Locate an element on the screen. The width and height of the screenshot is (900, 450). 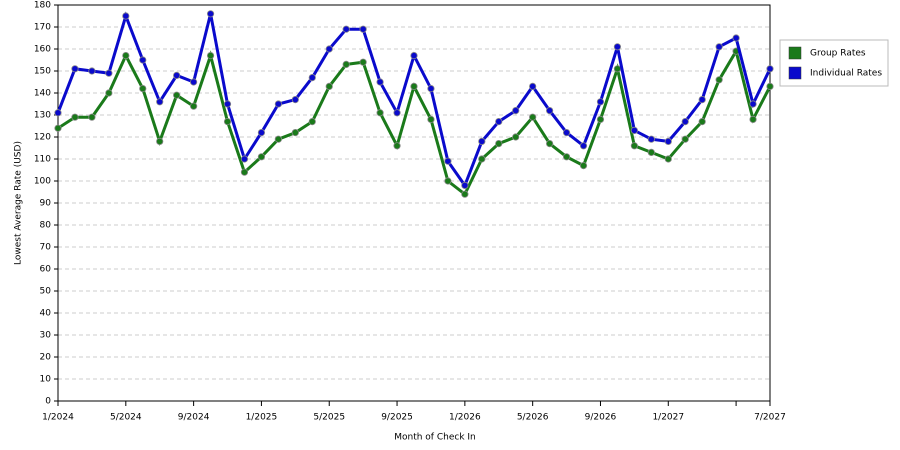
y-tick-label: 30 is located at coordinates (46, 336).